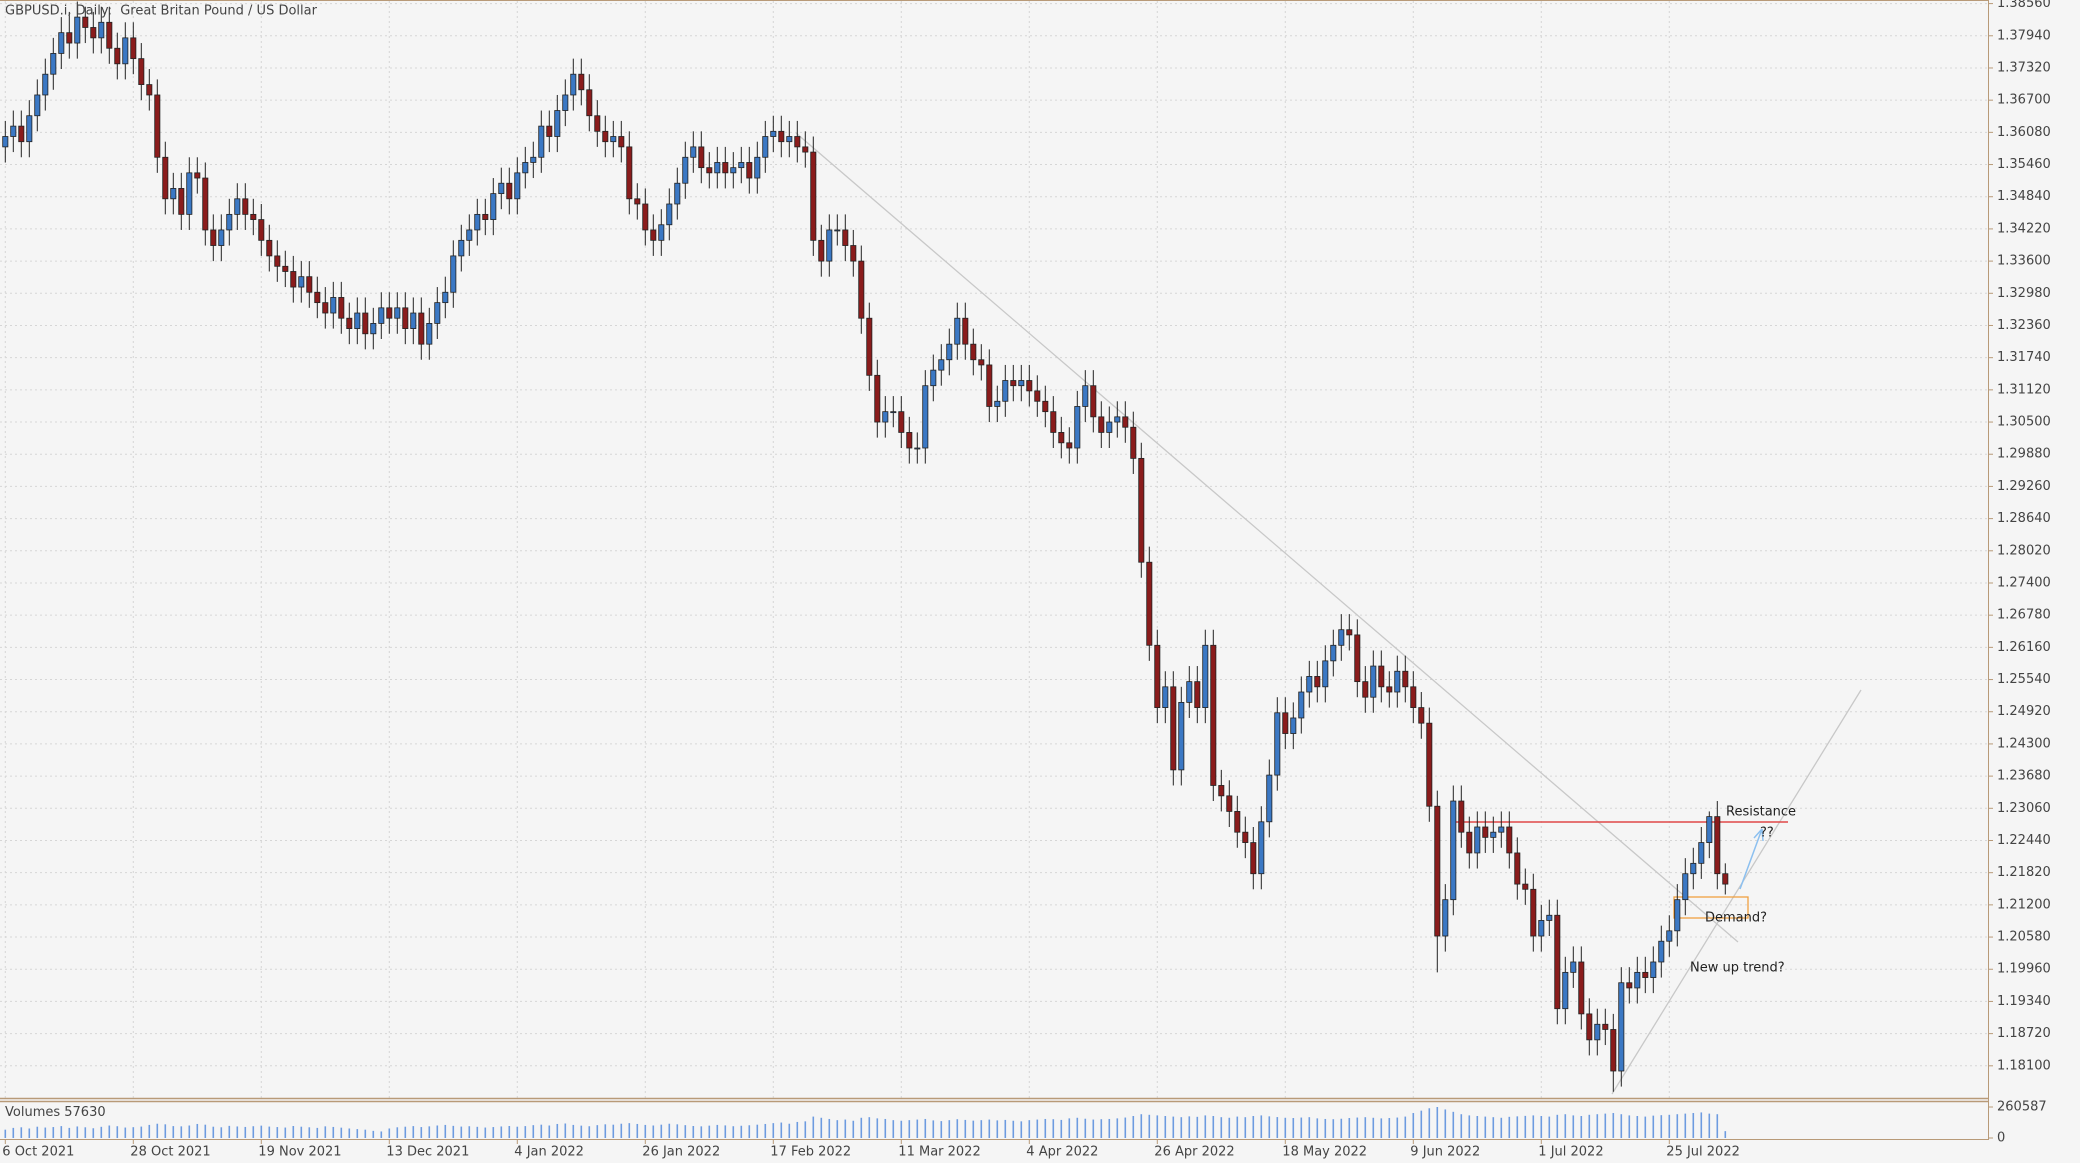 This screenshot has width=2080, height=1163. I want to click on y-tick-label: 1.21820, so click(2024, 872).